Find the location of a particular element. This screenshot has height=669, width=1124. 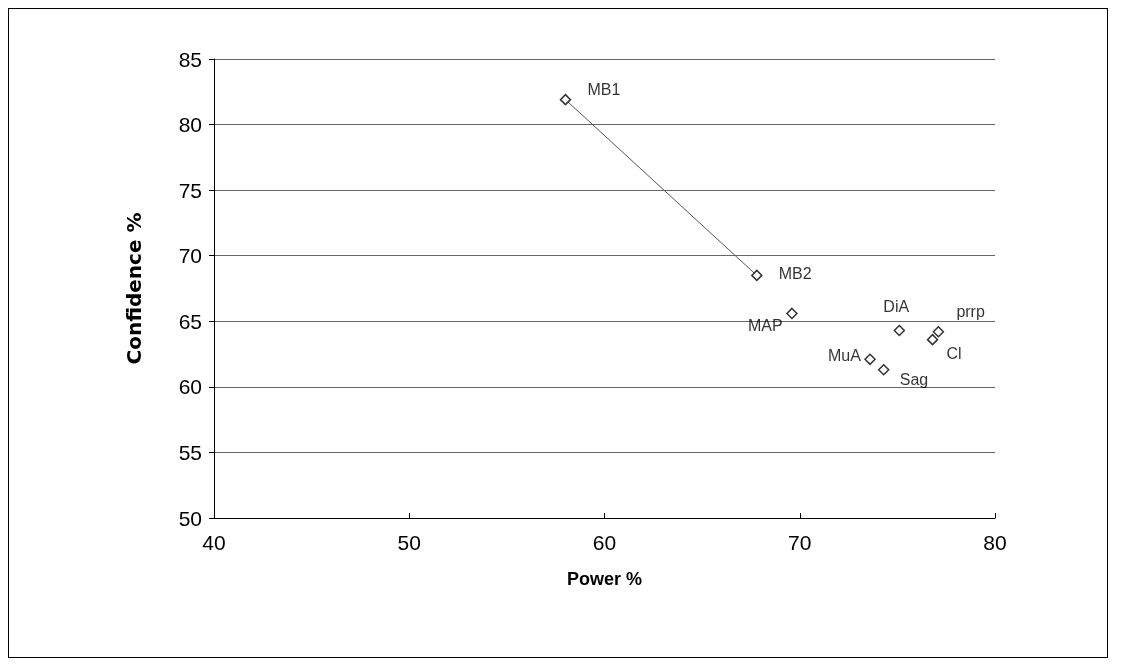

y-tick-label: 80 is located at coordinates (190, 125).